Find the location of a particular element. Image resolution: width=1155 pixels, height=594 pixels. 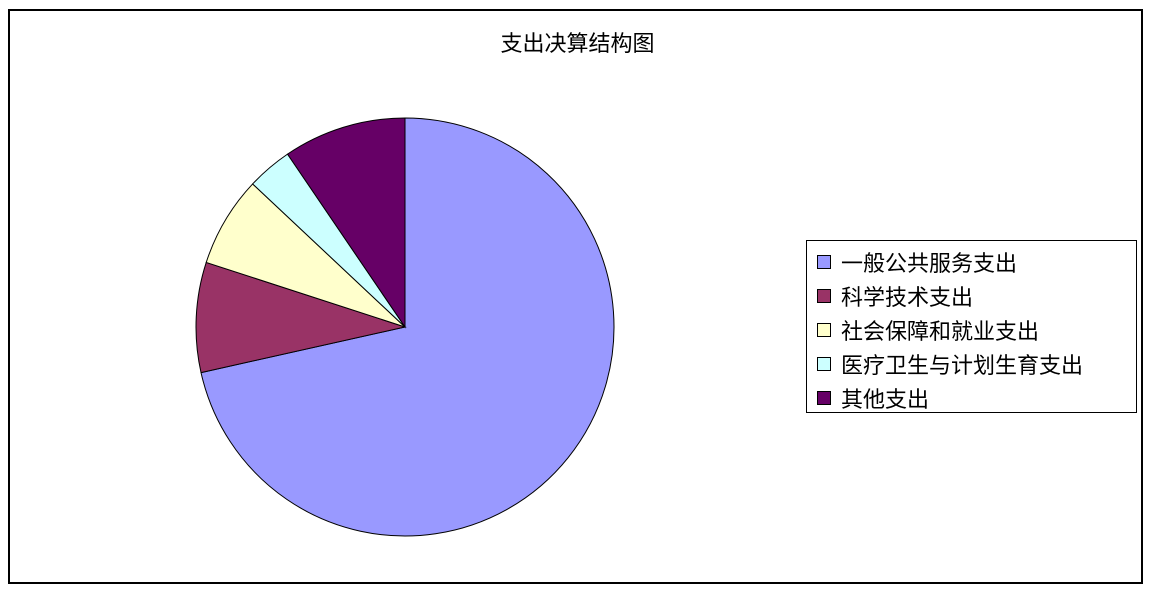

legend-item-social-security: 社会保障和就业支出 is located at coordinates (971, 330).